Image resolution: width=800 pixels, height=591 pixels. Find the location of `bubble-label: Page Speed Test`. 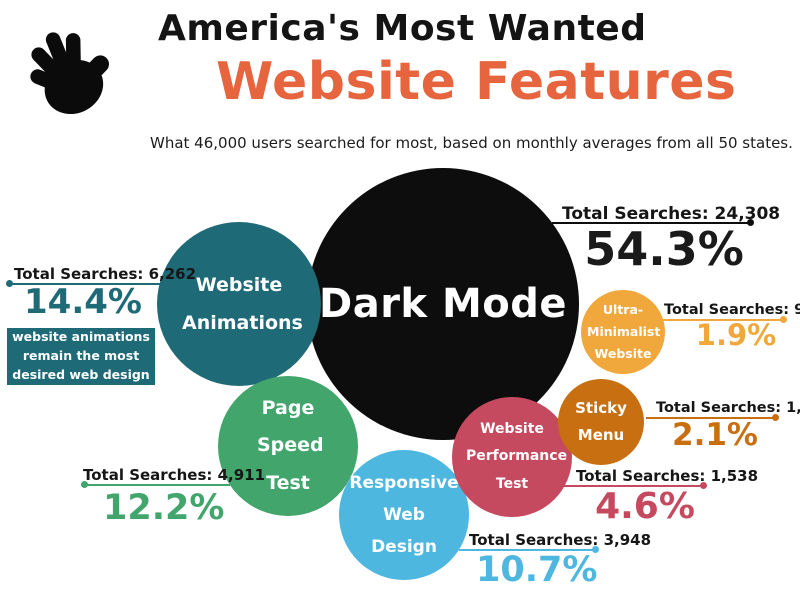

bubble-label: Page Speed Test is located at coordinates (290, 445).